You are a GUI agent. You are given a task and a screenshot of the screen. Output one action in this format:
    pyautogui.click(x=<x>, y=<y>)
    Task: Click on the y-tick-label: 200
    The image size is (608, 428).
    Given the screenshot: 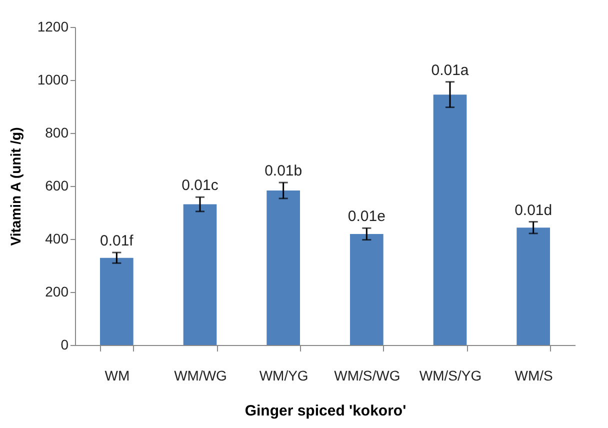 What is the action you would take?
    pyautogui.click(x=57, y=292)
    